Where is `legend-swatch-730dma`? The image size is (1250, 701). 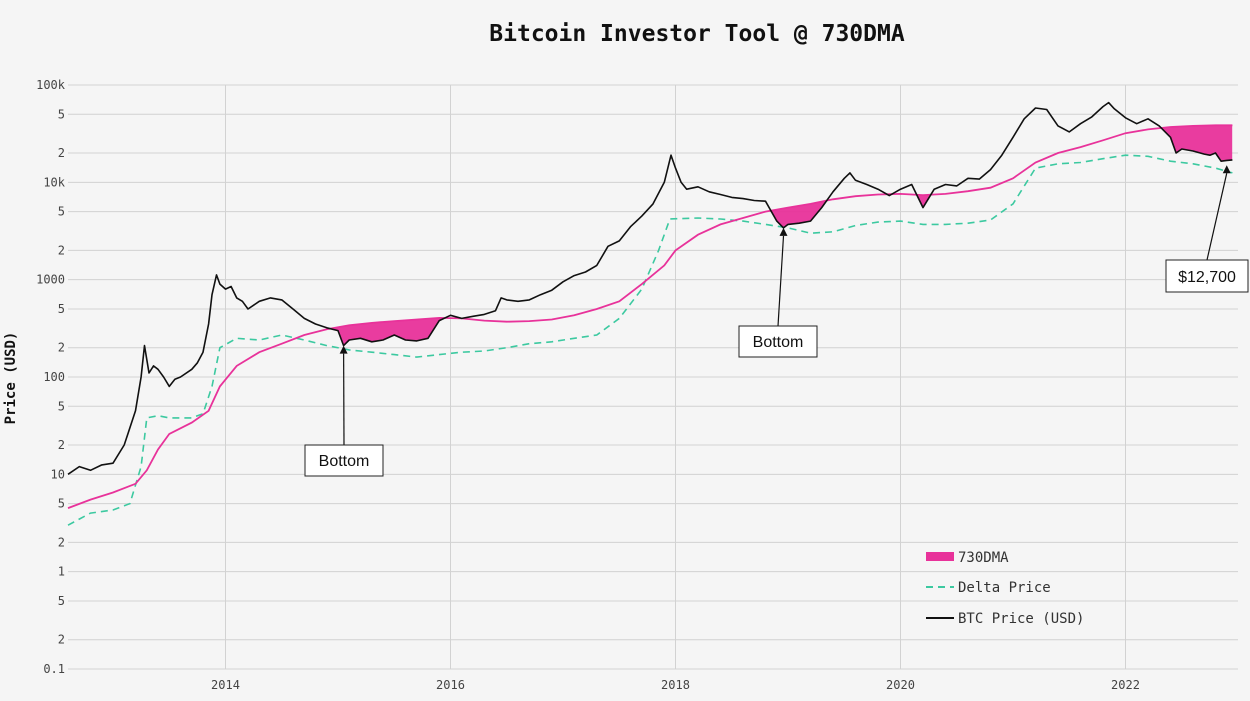 legend-swatch-730dma is located at coordinates (940, 556).